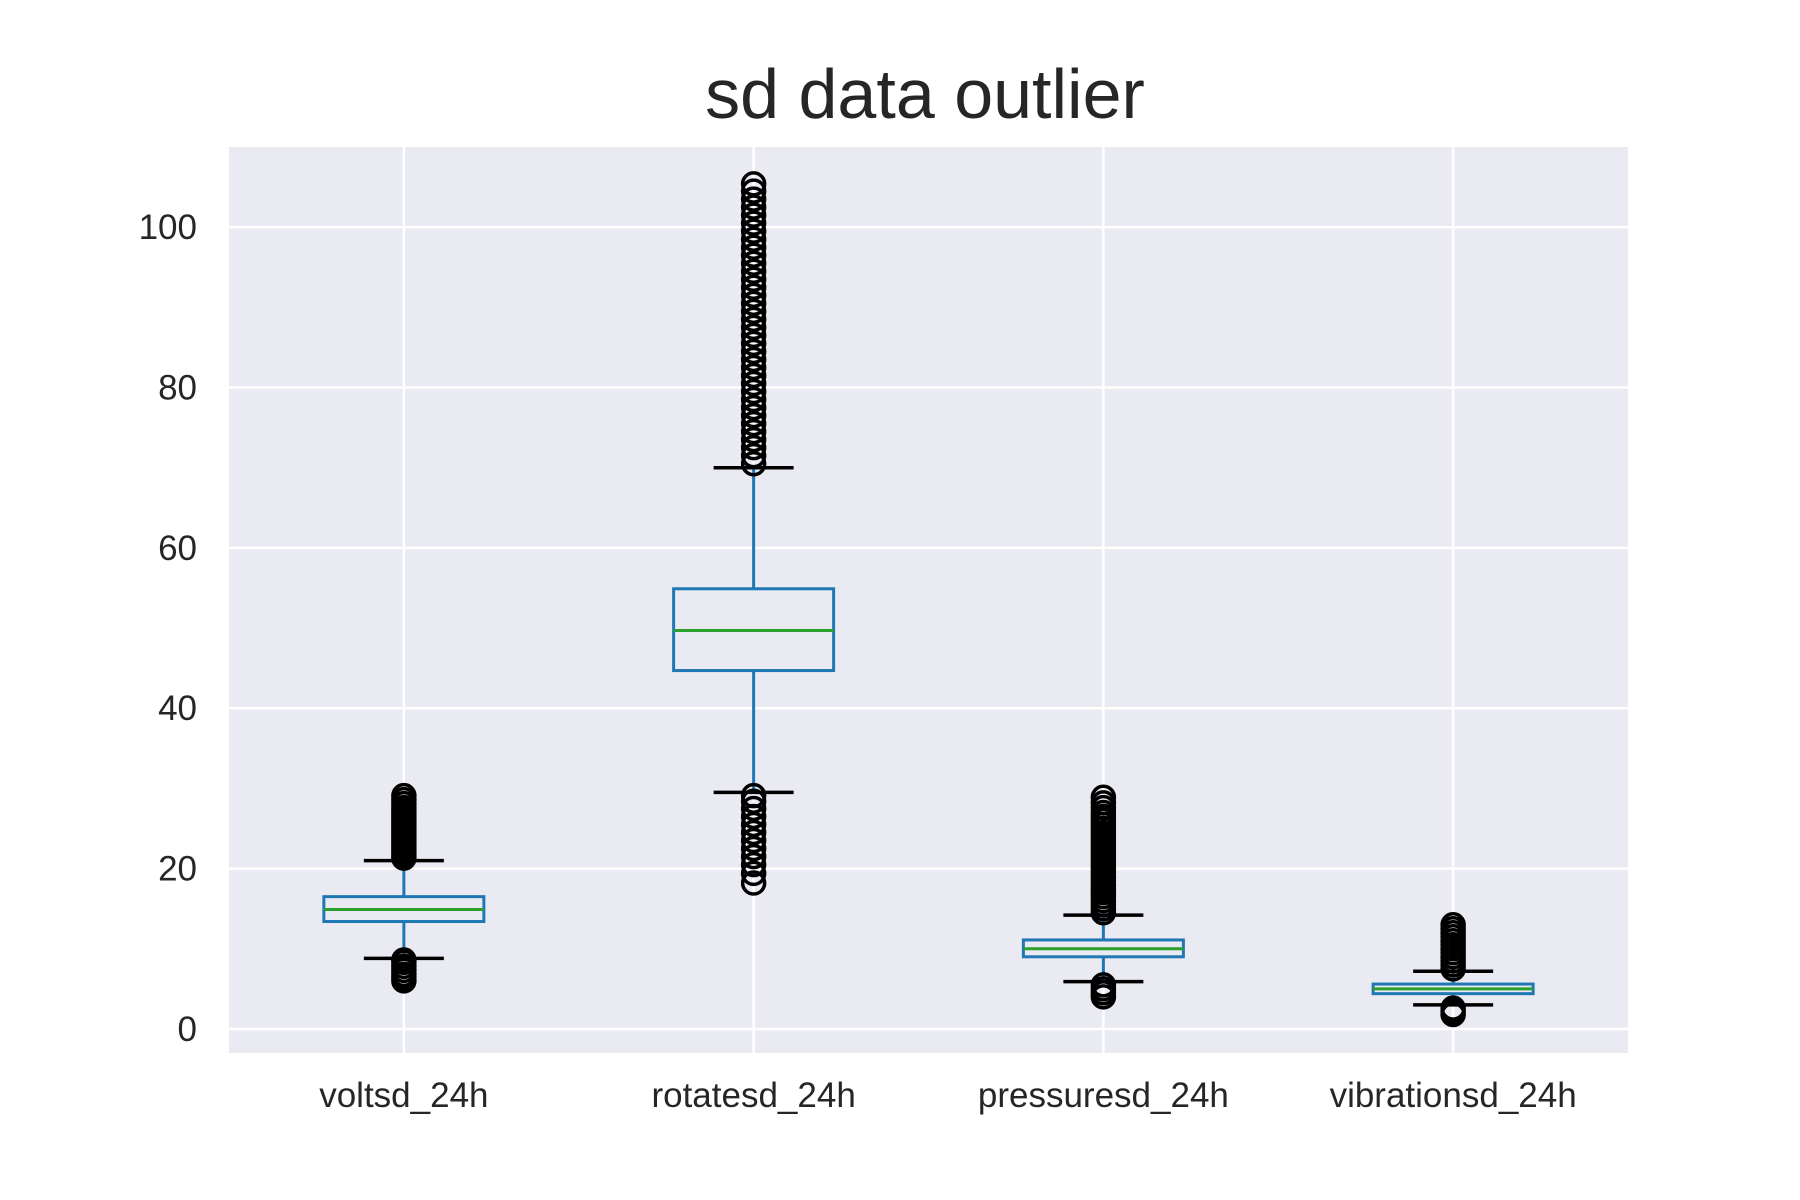 The height and width of the screenshot is (1200, 1800). I want to click on y-tick-label: 40, so click(177, 708).